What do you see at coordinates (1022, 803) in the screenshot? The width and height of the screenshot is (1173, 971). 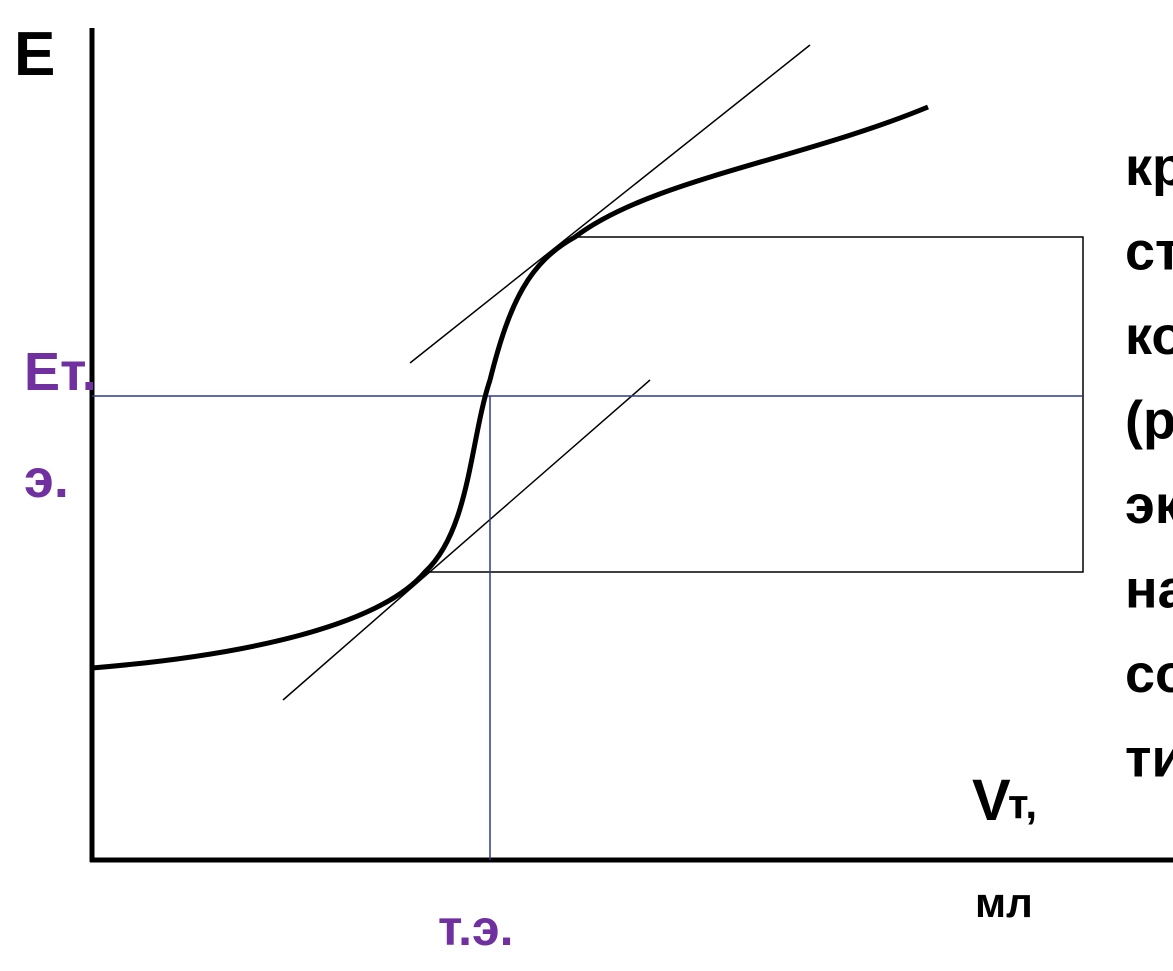 I see `x-axis-label-sub: т,` at bounding box center [1022, 803].